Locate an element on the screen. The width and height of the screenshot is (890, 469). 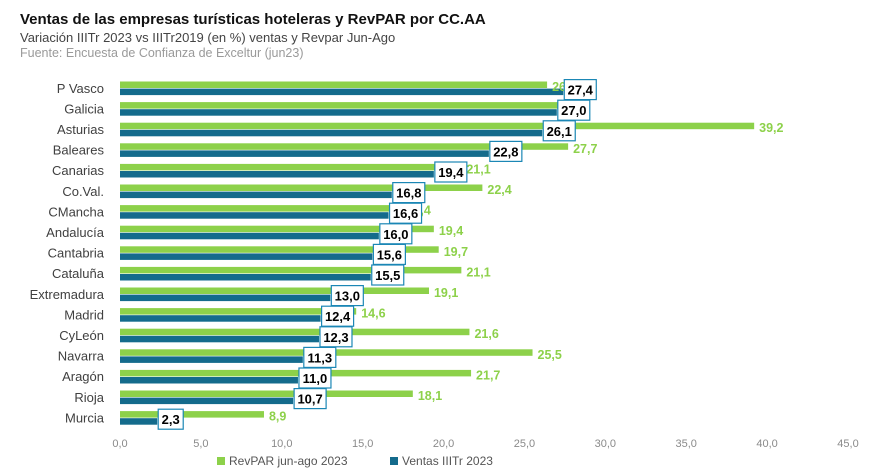
category-label: Navarra is located at coordinates (81, 356).